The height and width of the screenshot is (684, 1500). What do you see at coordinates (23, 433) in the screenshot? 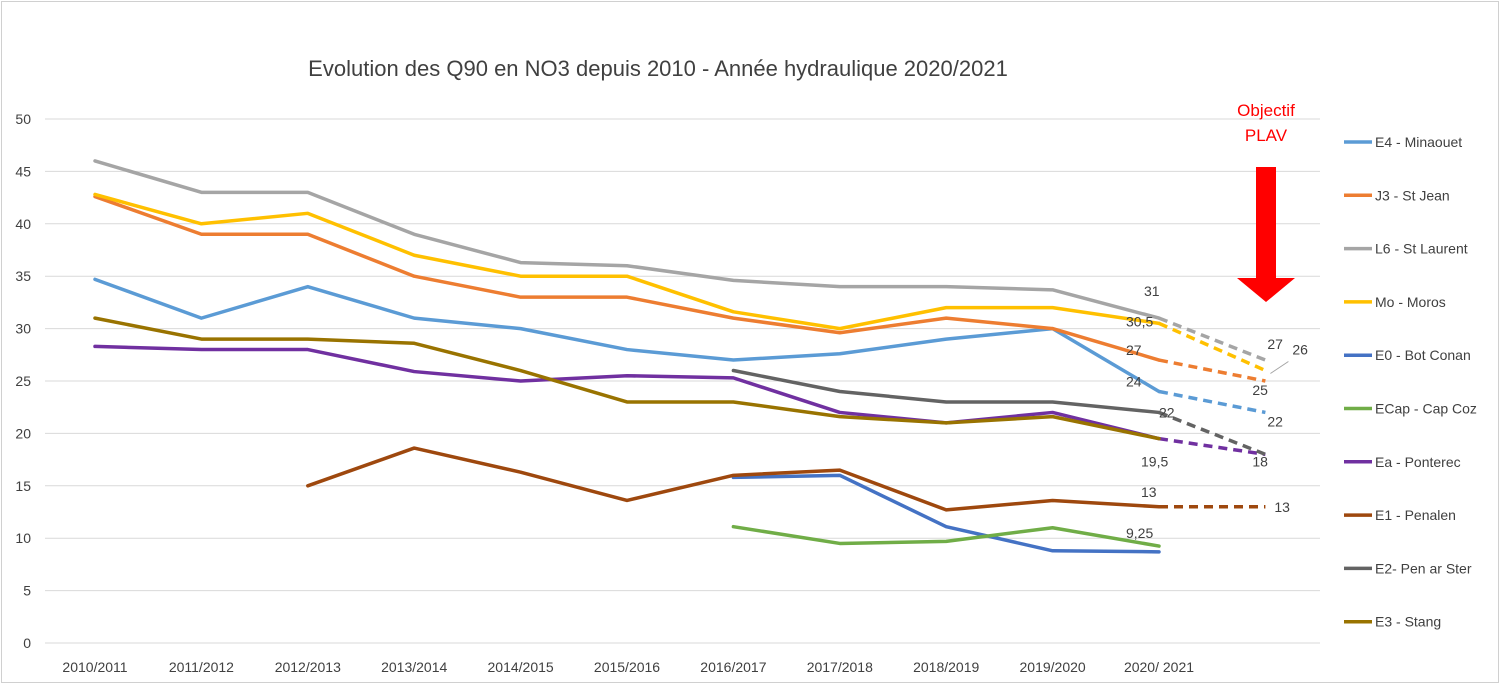
I see `y-tick-label: 20` at bounding box center [23, 433].